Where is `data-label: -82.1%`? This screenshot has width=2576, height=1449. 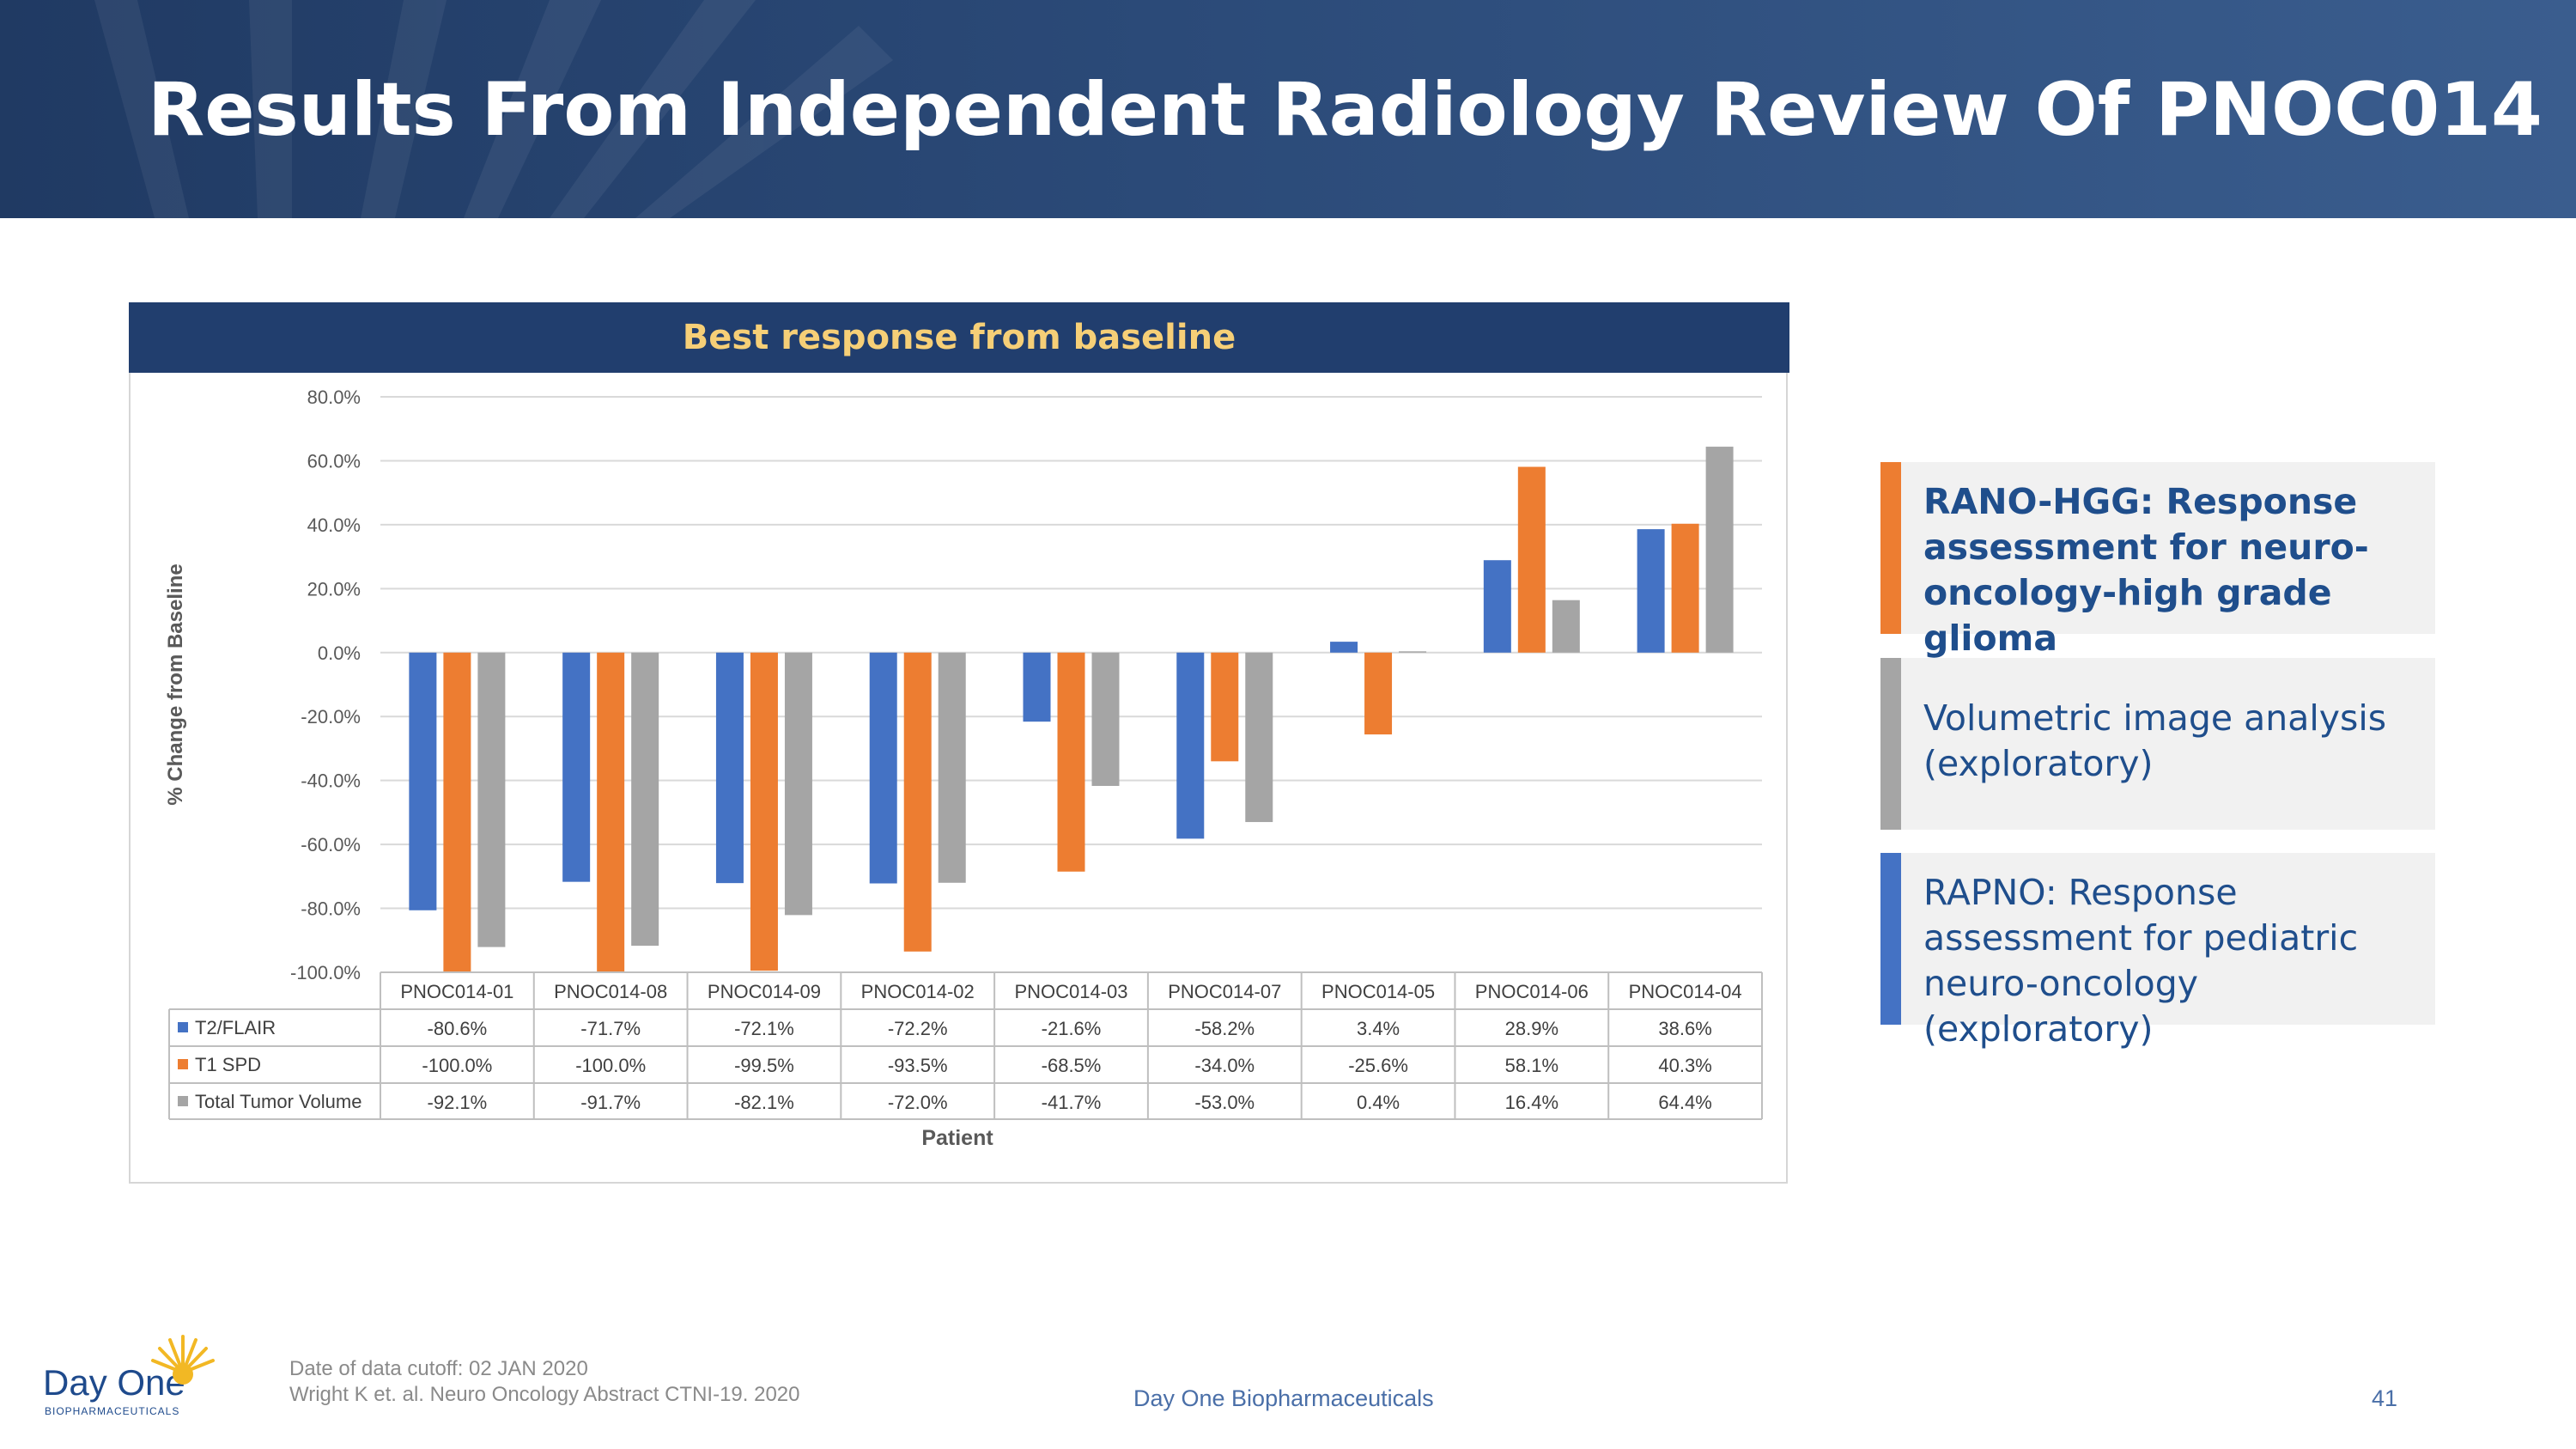
data-label: -82.1% is located at coordinates (764, 1102).